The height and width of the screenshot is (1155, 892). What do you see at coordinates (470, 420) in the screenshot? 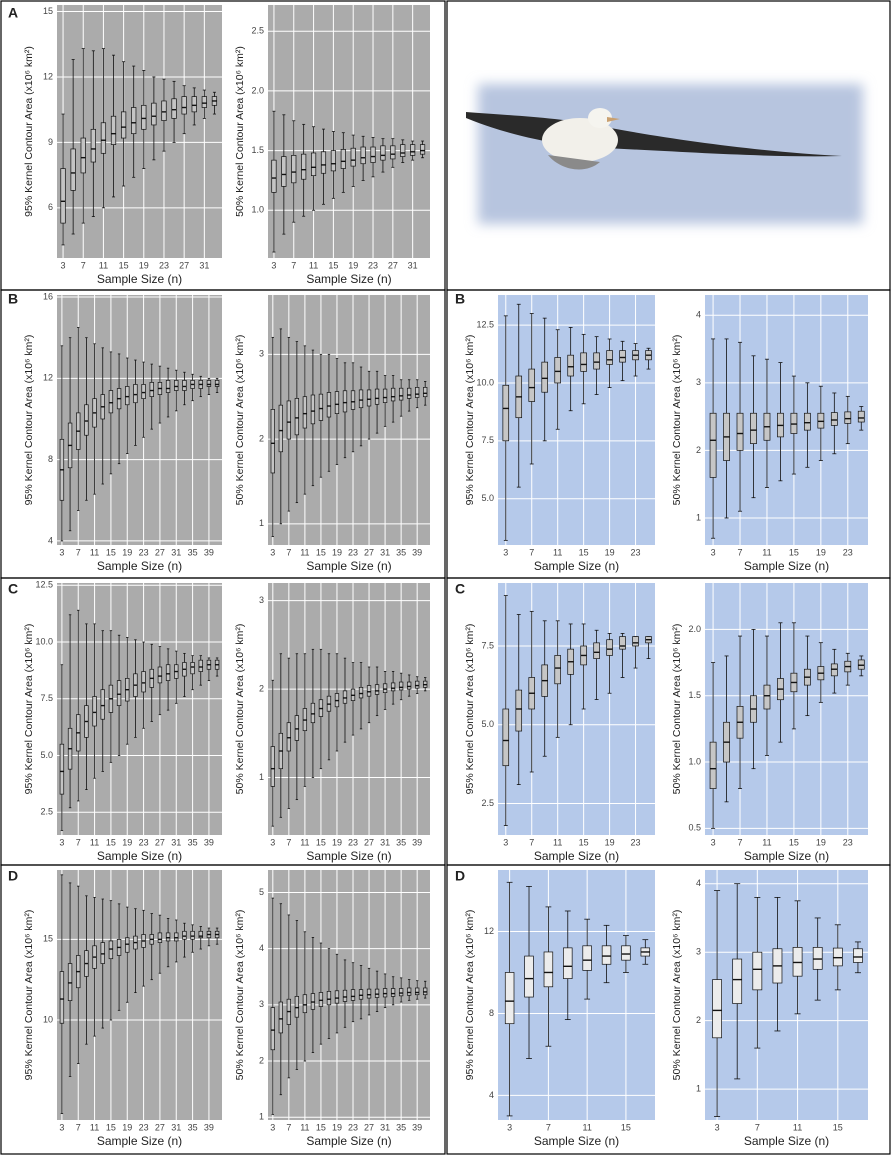
I see `y-axis-label: 95% Kernel Contour Area (x10⁶ km²)` at bounding box center [470, 420].